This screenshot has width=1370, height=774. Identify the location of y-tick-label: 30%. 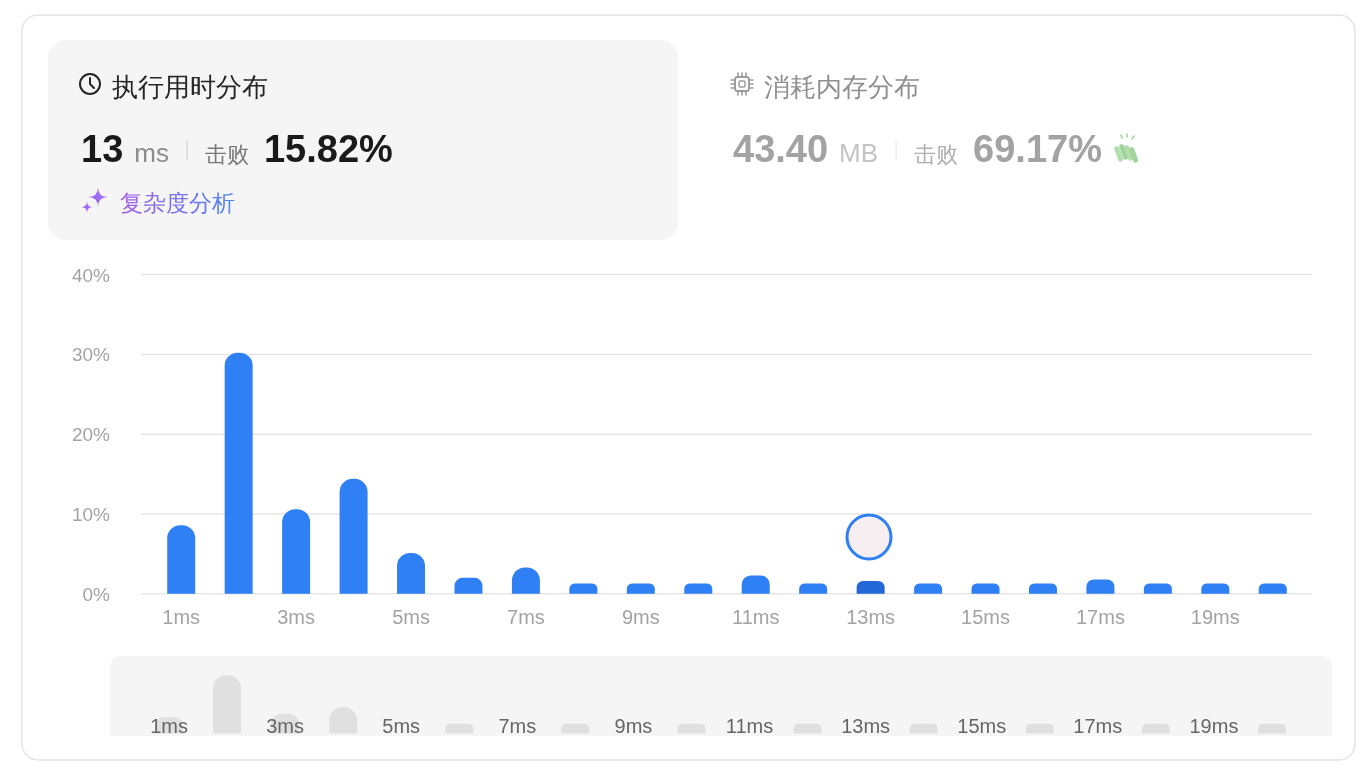
(91, 355).